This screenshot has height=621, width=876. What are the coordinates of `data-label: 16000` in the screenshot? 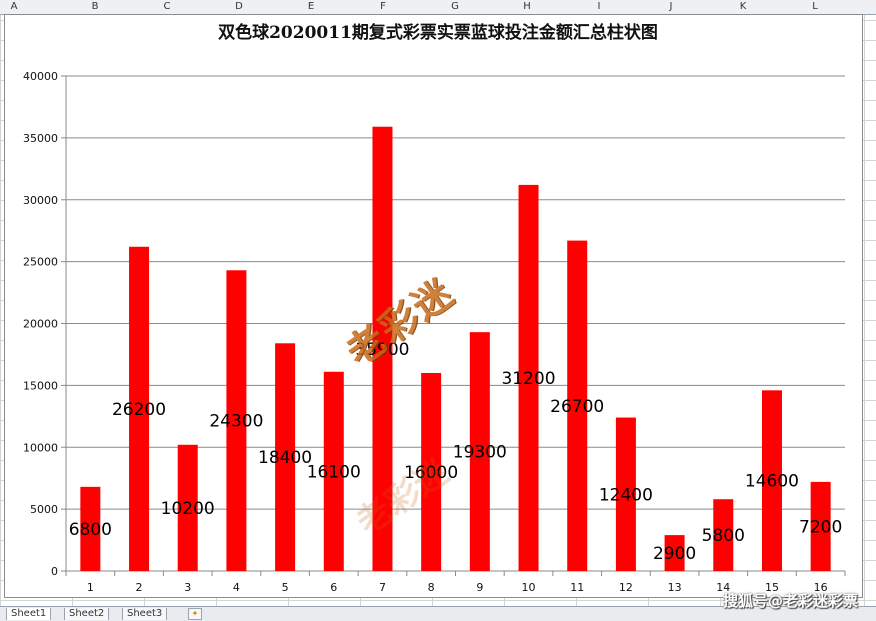 It's located at (431, 473).